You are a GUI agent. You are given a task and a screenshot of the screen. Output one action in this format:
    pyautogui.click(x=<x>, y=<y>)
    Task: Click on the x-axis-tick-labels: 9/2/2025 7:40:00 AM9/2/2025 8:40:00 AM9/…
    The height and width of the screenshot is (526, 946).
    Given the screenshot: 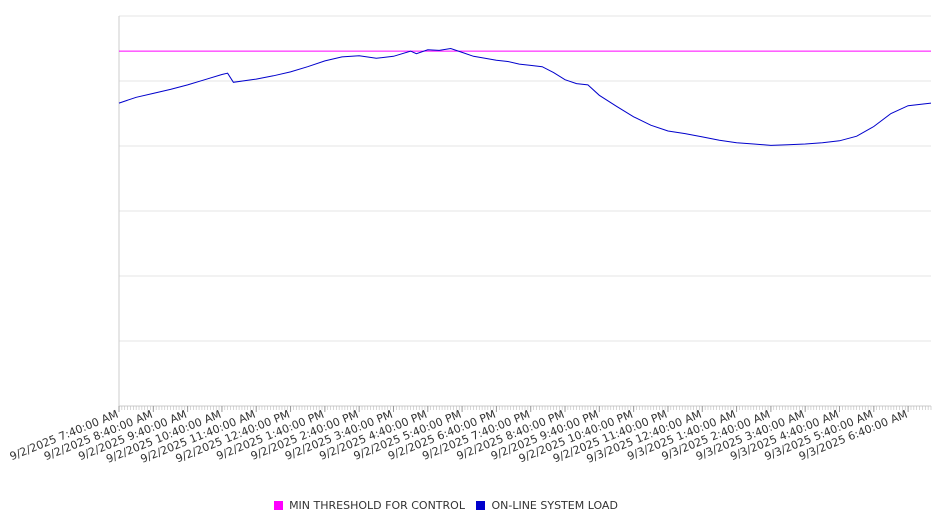 What is the action you would take?
    pyautogui.click(x=458, y=436)
    